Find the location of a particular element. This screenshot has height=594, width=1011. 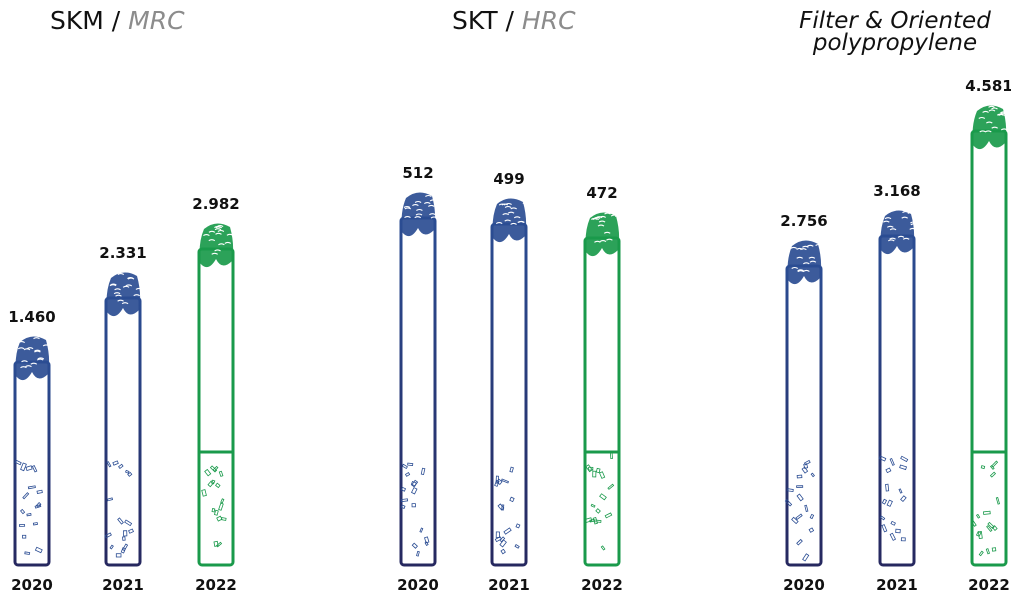

chart-3-title: Filter & Oriented polypropylene is located at coordinates (893, 32).